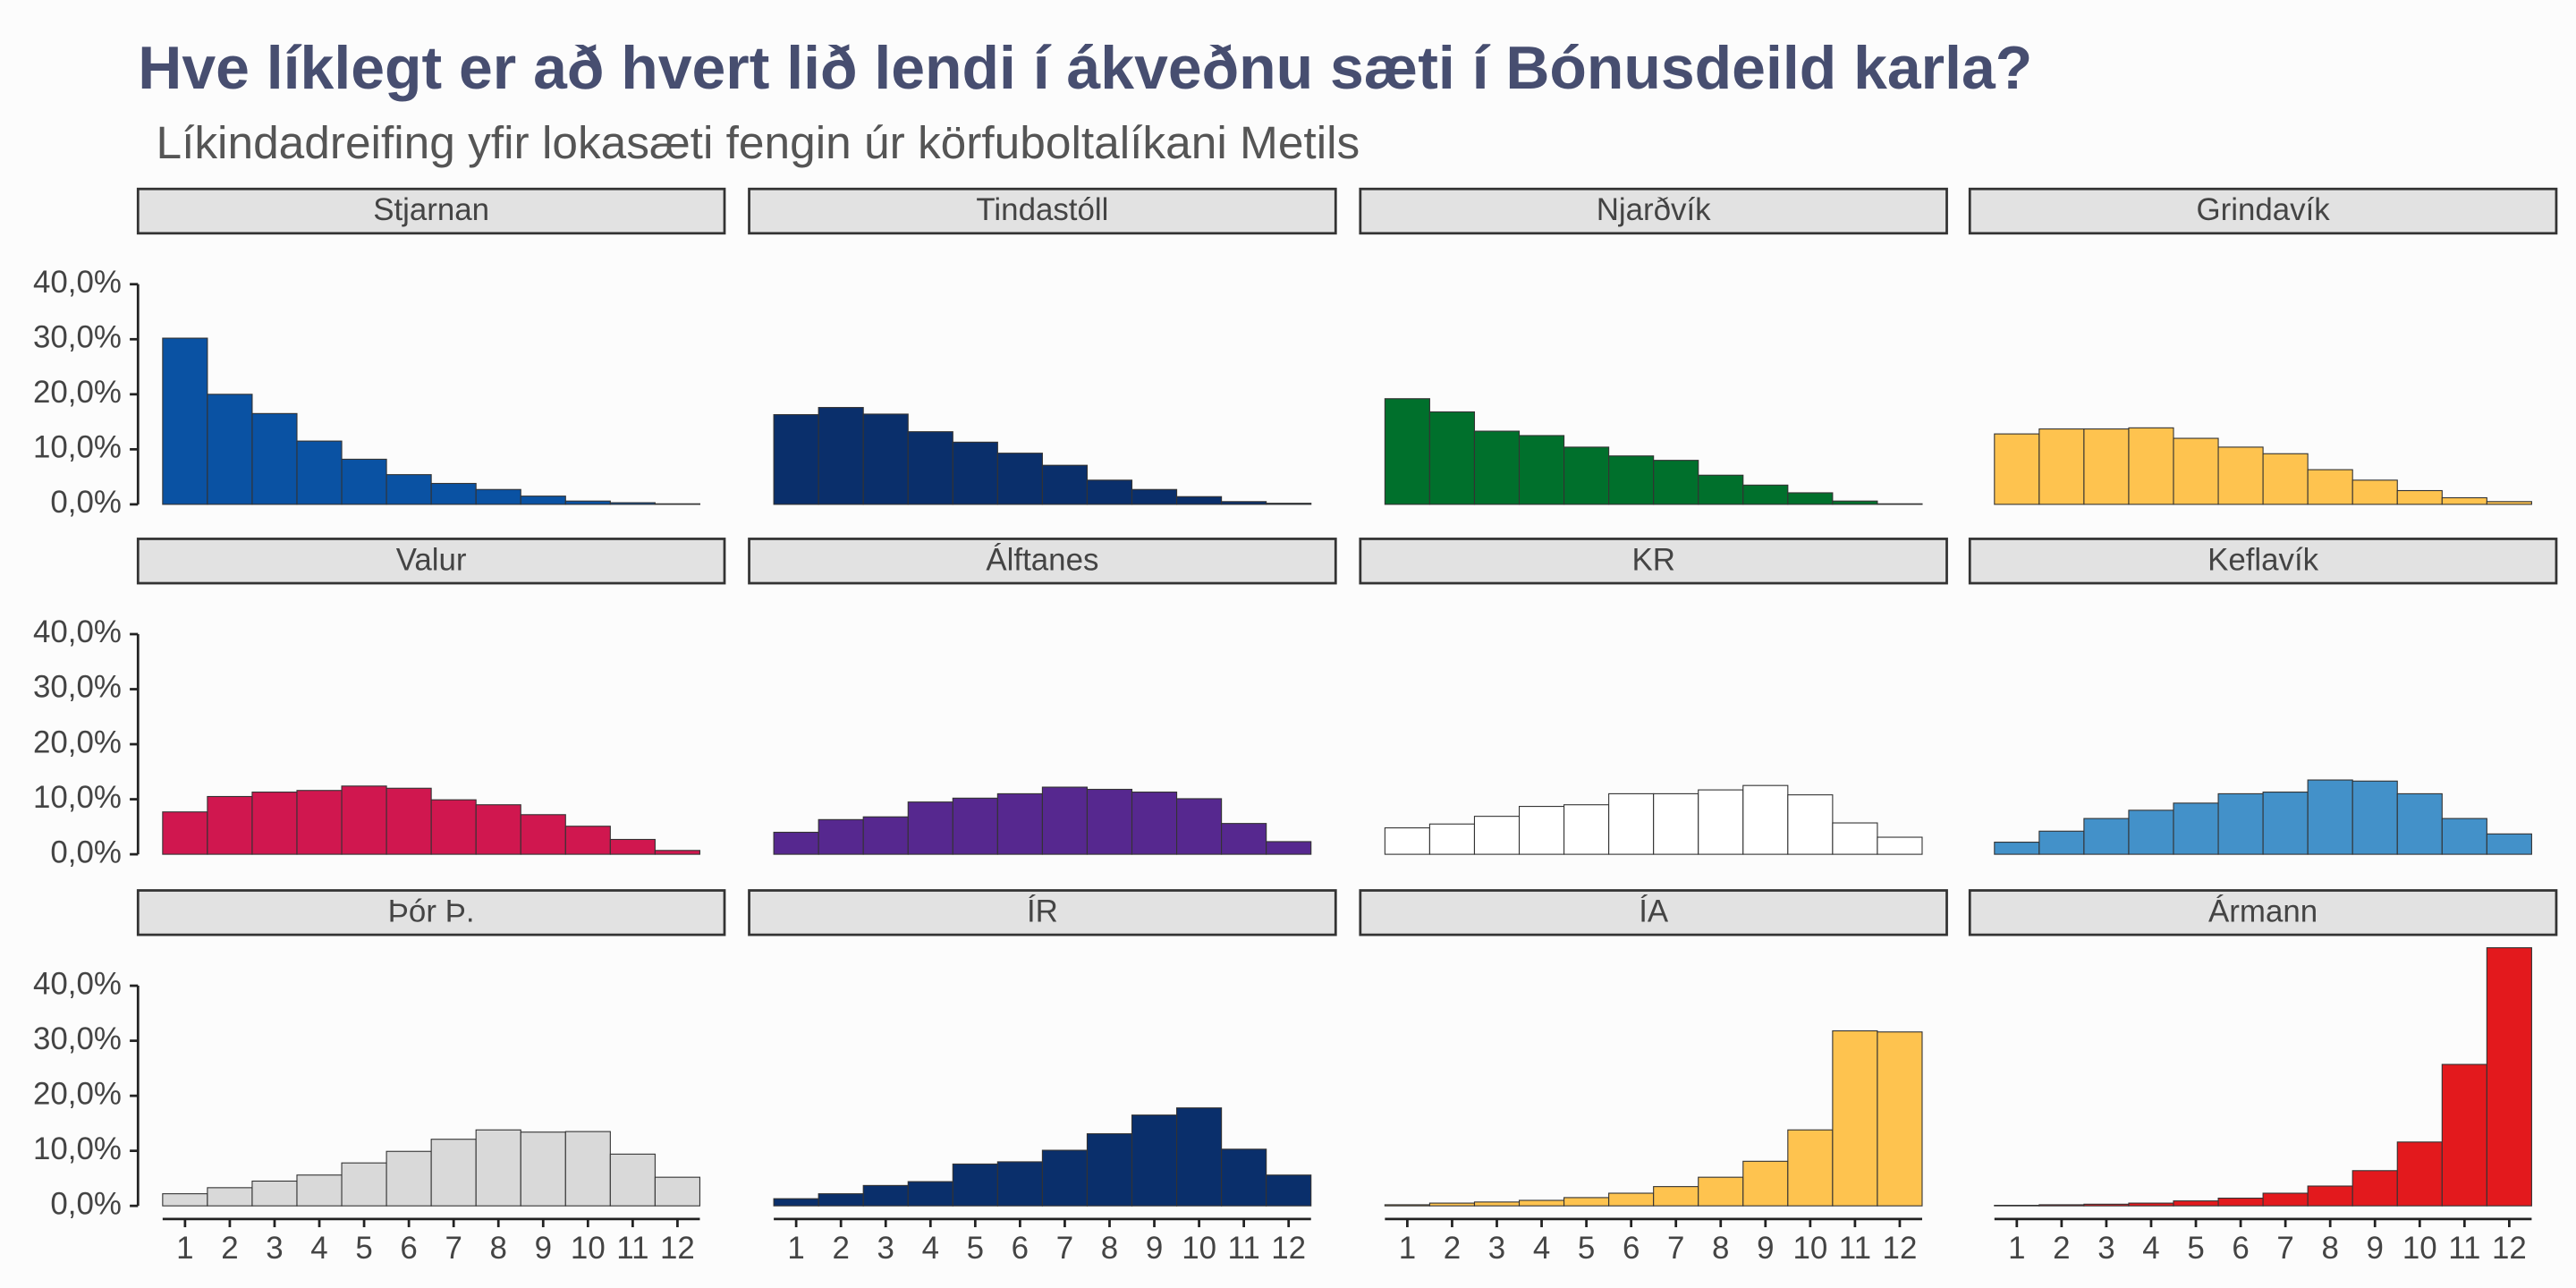 The image size is (2576, 1288). What do you see at coordinates (1675, 1248) in the screenshot?
I see `x-tick-label: 7` at bounding box center [1675, 1248].